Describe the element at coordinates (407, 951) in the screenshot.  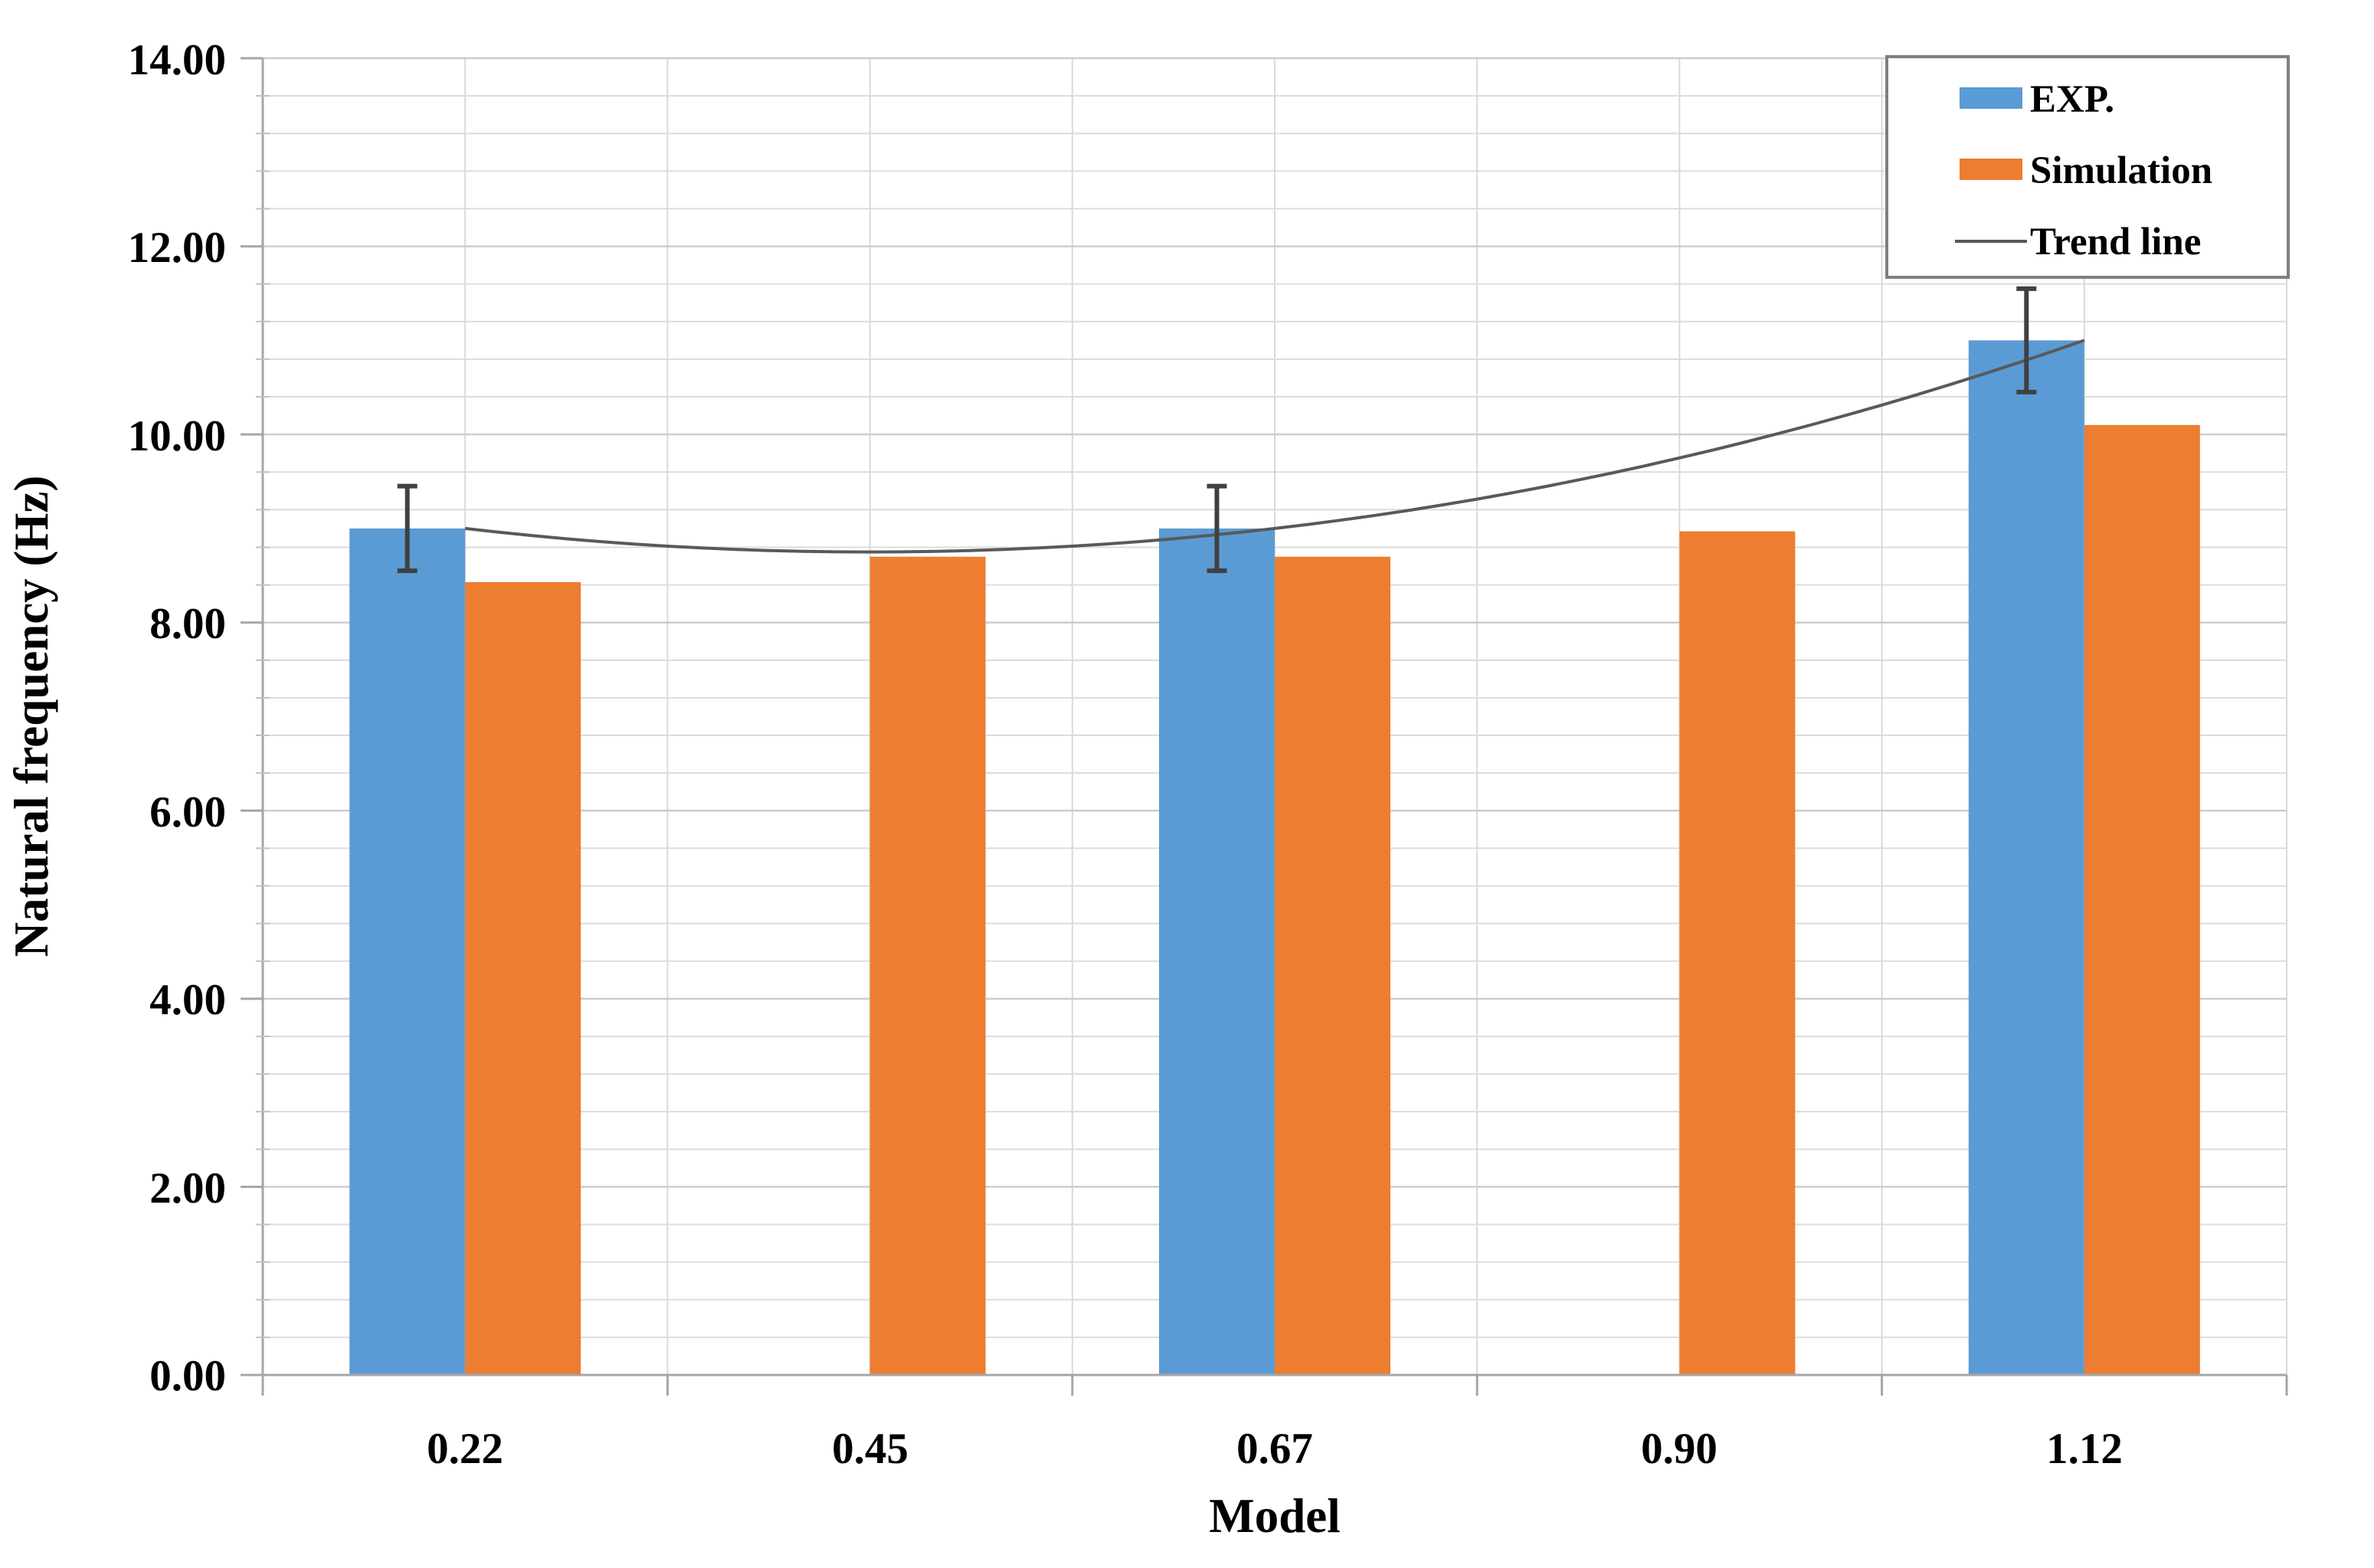
I see `bar-exp-0.22` at that location.